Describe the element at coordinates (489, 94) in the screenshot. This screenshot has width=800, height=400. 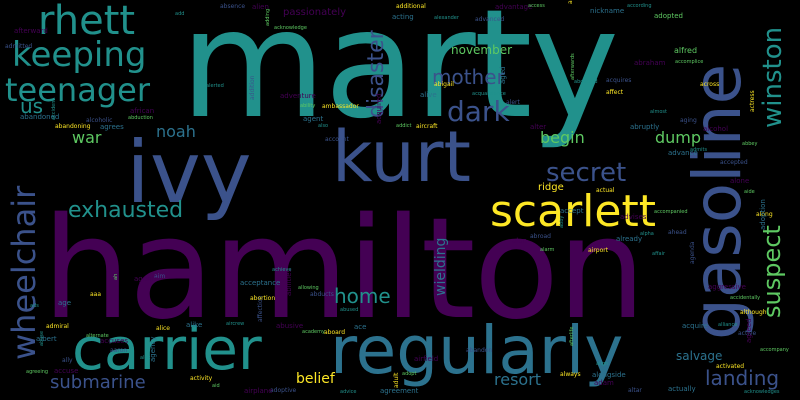
I see `word-acquaintance: acquaintance` at that location.